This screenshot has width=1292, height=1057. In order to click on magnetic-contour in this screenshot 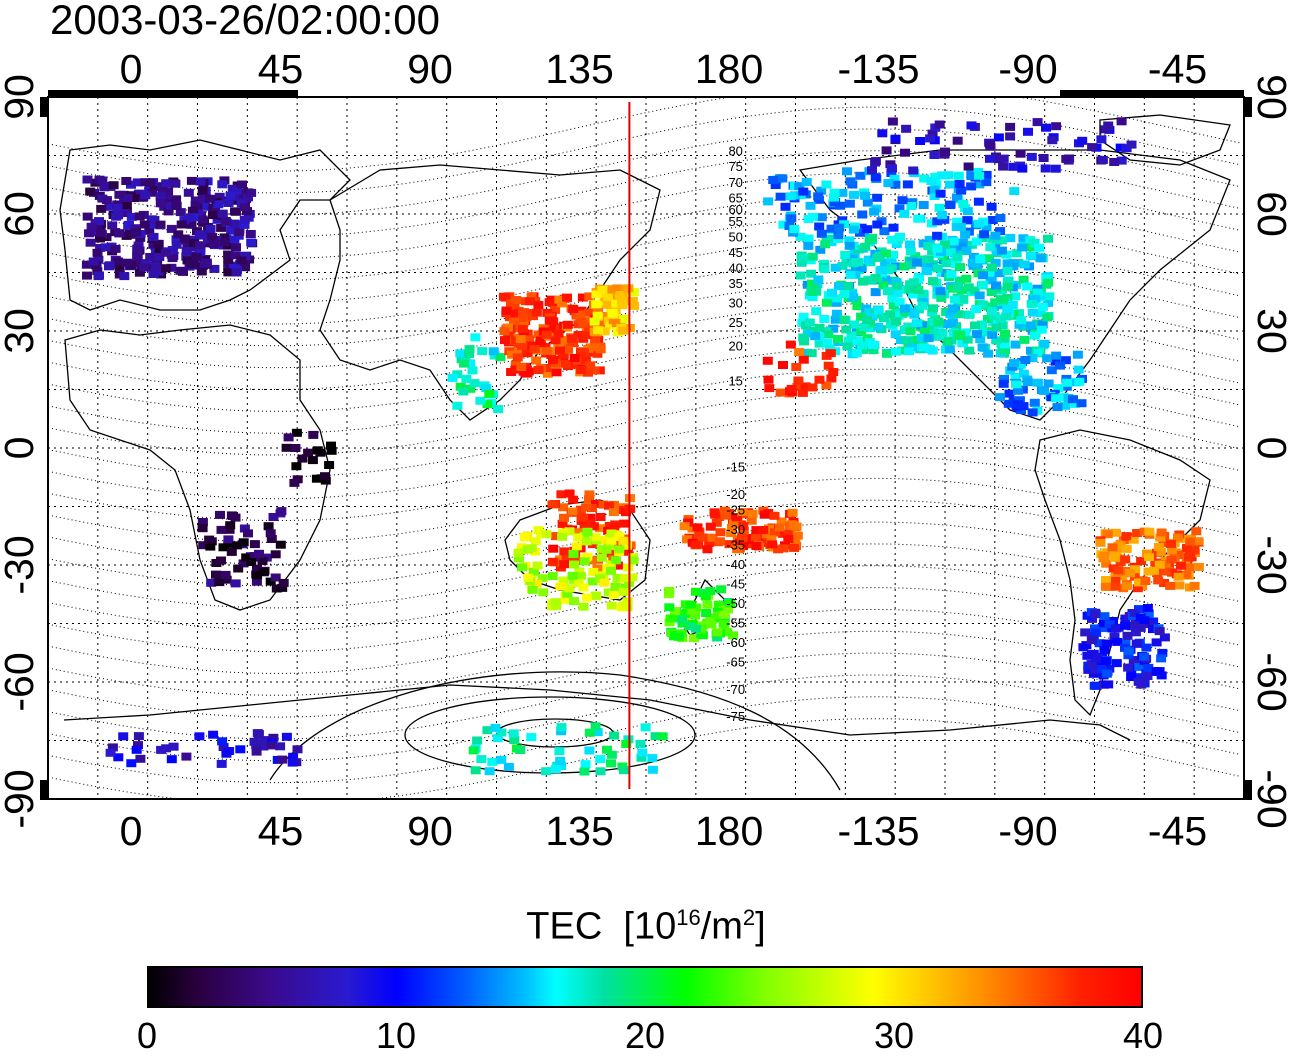, I will do `click(644, 543)`.